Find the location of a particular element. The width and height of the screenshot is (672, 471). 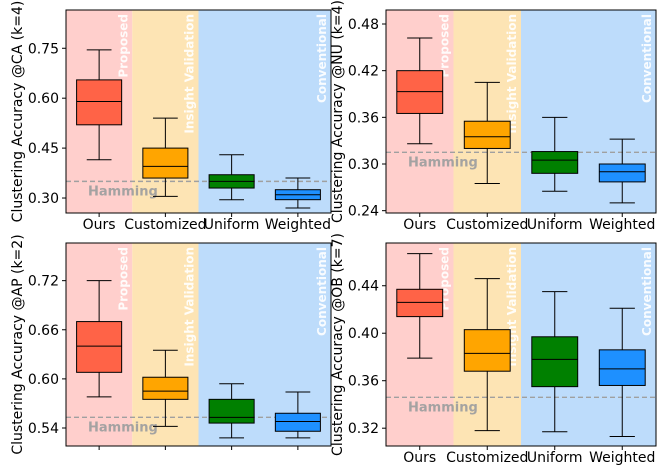

y-axis-label: Clustering Accuracy @OB (k=7) is located at coordinates (338, 344).